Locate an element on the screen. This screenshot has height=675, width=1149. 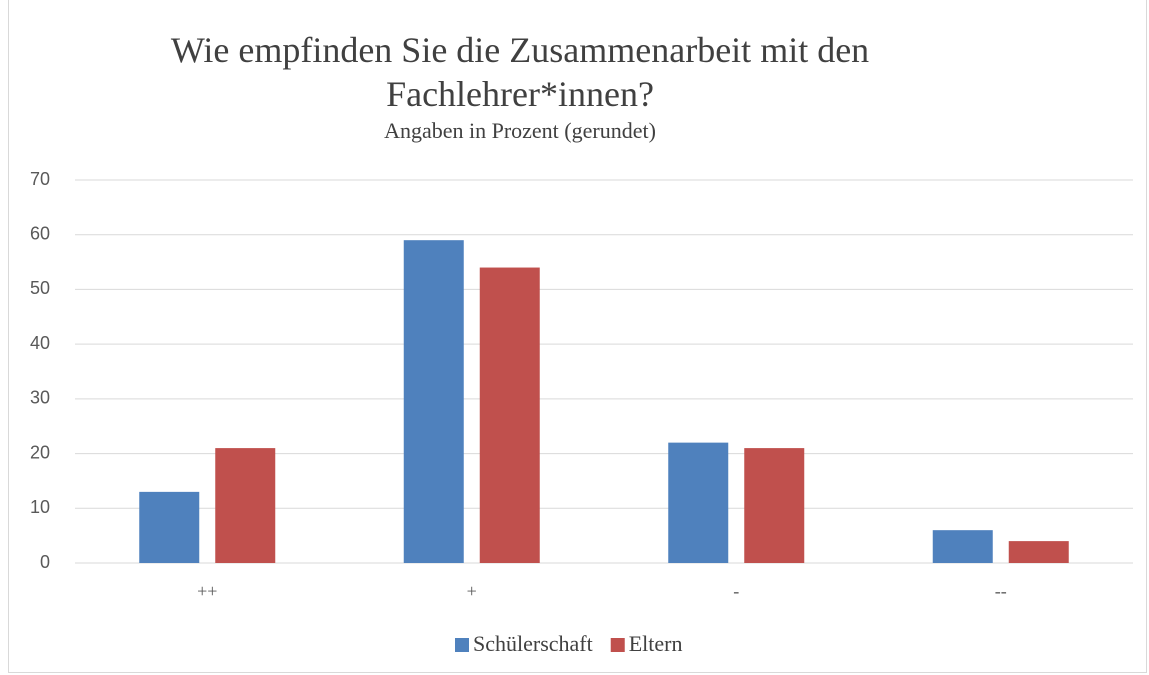
y-tick-label: 0 is located at coordinates (45, 562).